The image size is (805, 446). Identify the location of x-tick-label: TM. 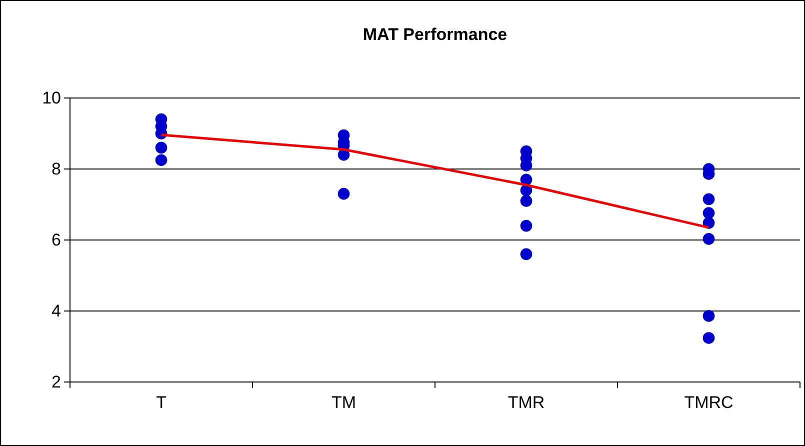
(343, 402).